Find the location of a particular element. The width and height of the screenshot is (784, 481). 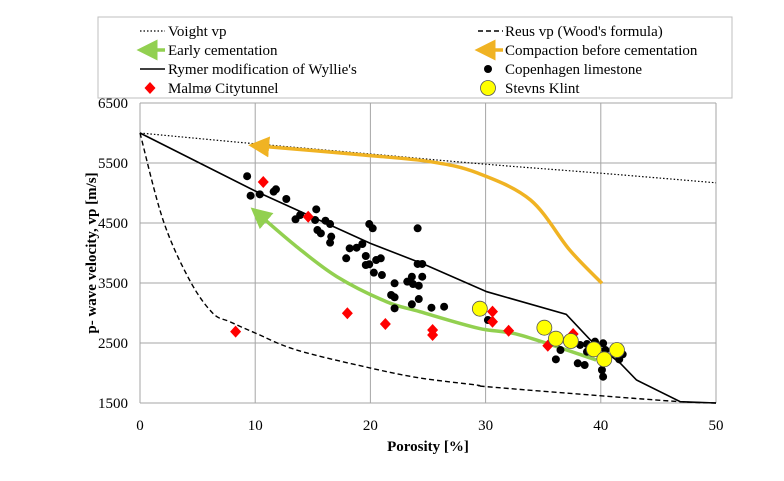

y-tick-label: 3500 is located at coordinates (113, 284).